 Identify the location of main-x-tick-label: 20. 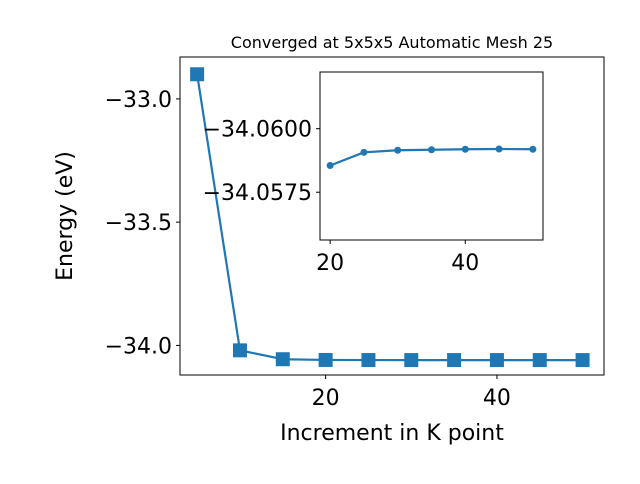
(326, 398).